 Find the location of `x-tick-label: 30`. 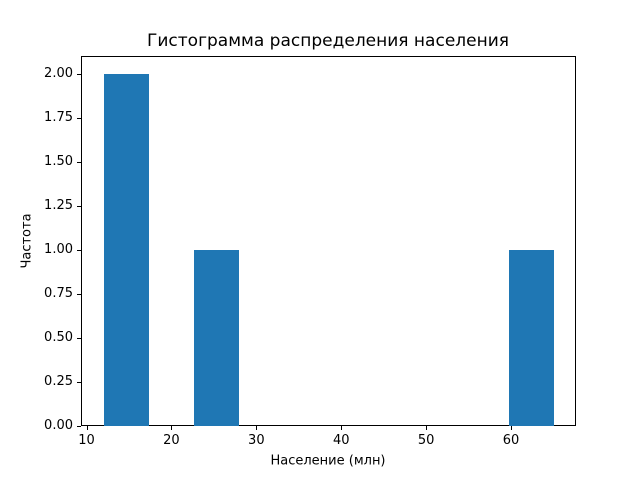

x-tick-label: 30 is located at coordinates (256, 440).